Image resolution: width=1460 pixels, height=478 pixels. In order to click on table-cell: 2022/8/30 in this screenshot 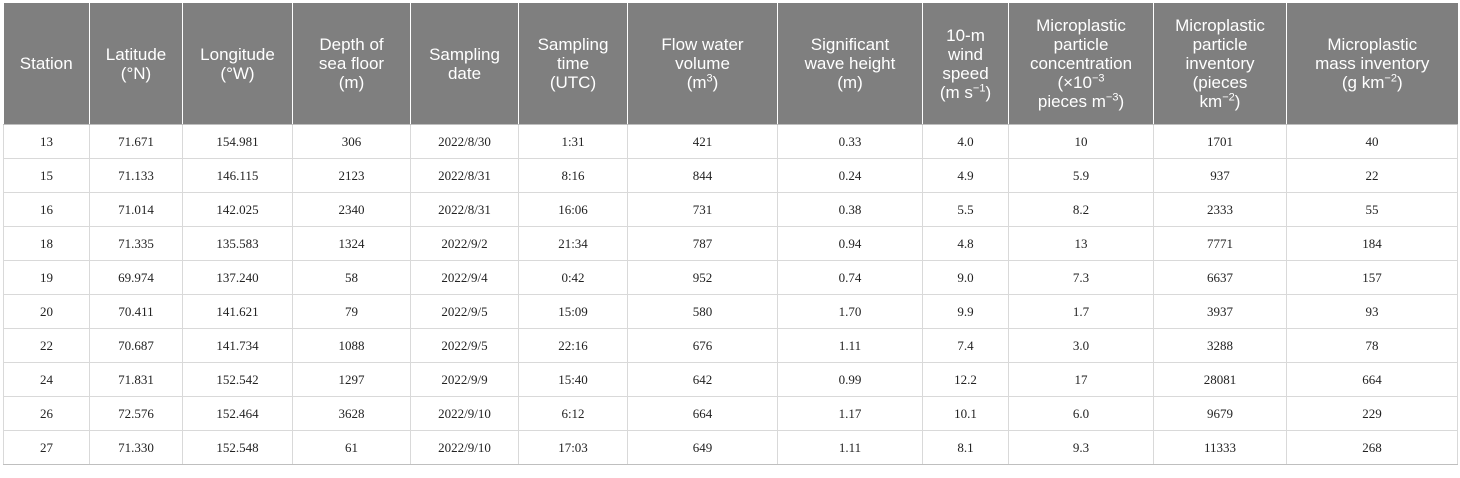, I will do `click(464, 141)`.